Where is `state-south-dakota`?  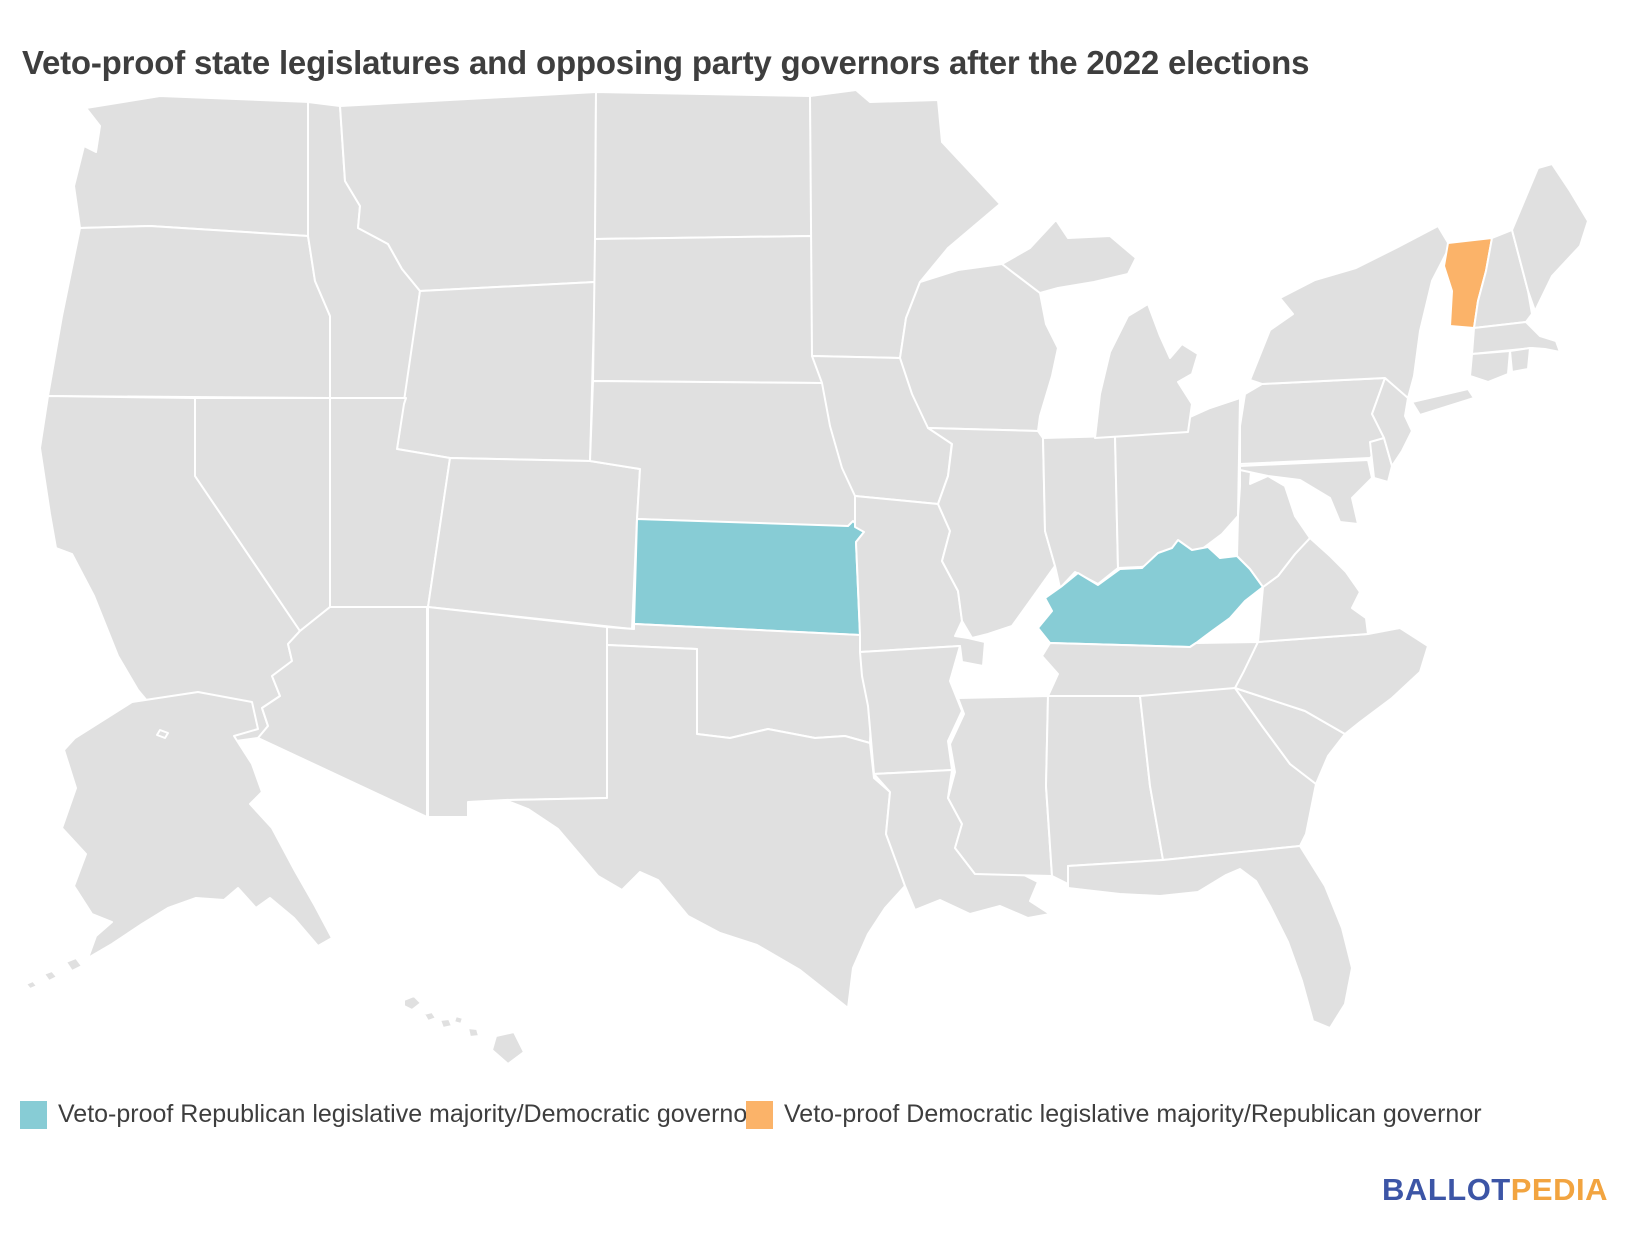 state-south-dakota is located at coordinates (707, 309).